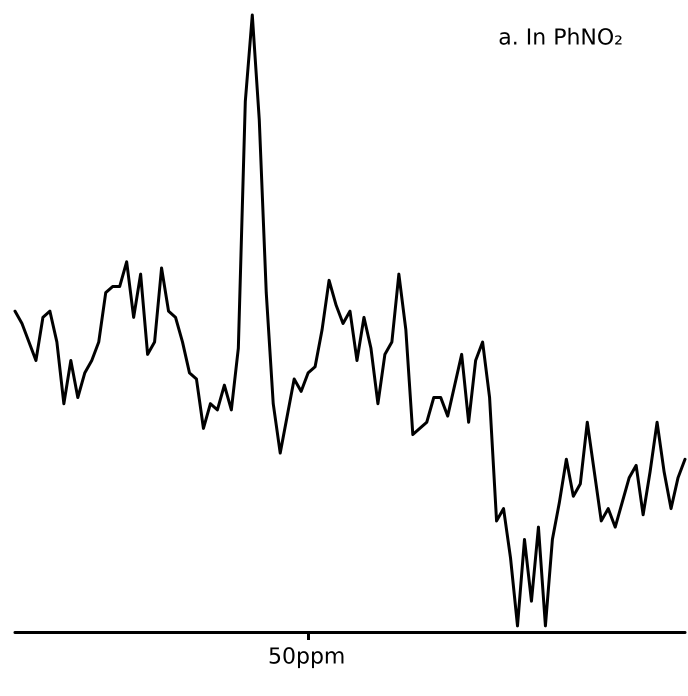 The height and width of the screenshot is (696, 688). What do you see at coordinates (307, 657) in the screenshot?
I see `text: 50ppm` at bounding box center [307, 657].